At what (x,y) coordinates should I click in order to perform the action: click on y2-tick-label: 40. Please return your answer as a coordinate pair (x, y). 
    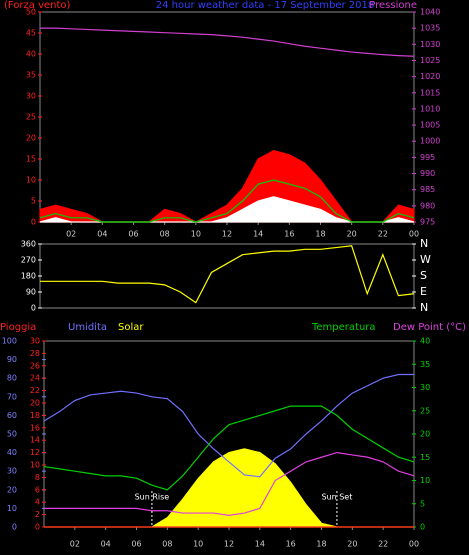
    Looking at the image, I should click on (425, 341).